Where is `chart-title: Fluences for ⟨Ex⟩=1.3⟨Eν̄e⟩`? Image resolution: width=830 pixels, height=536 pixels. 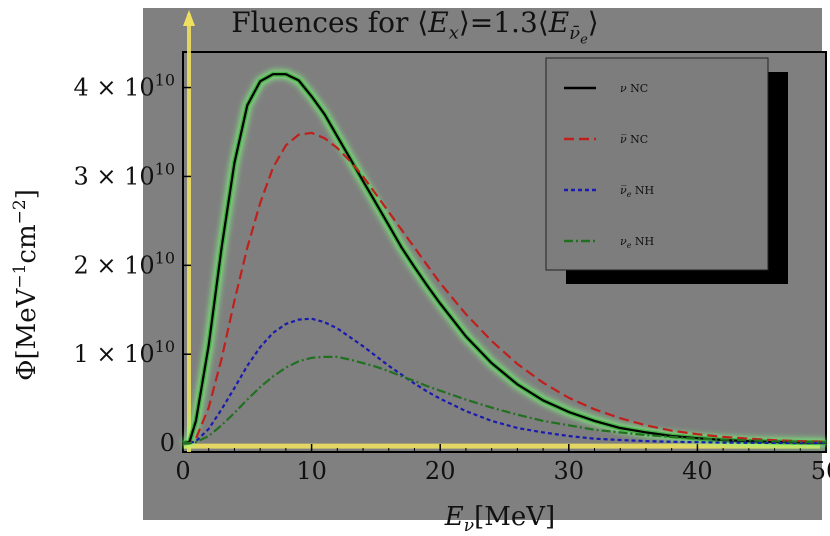 chart-title: Fluences for ⟨Ex⟩=1.3⟨Eν̄e⟩ is located at coordinates (415, 27).